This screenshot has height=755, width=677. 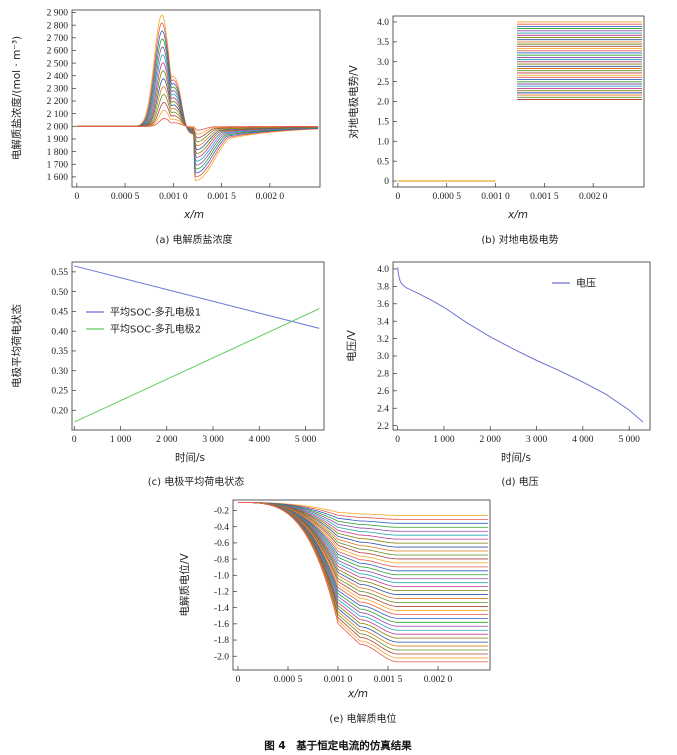 I want to click on x-axis-label-a: x/m, so click(x=193, y=215).